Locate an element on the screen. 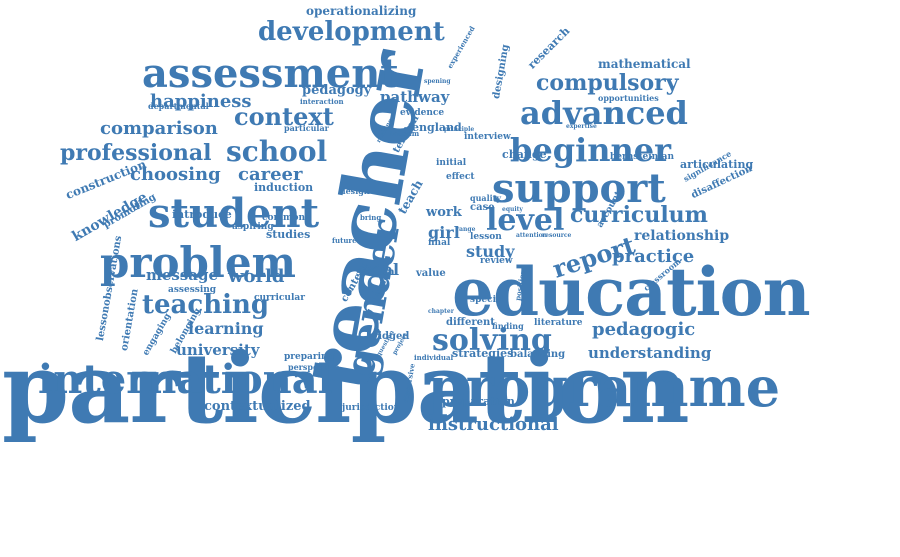  cloud-word: context is located at coordinates (284, 116).